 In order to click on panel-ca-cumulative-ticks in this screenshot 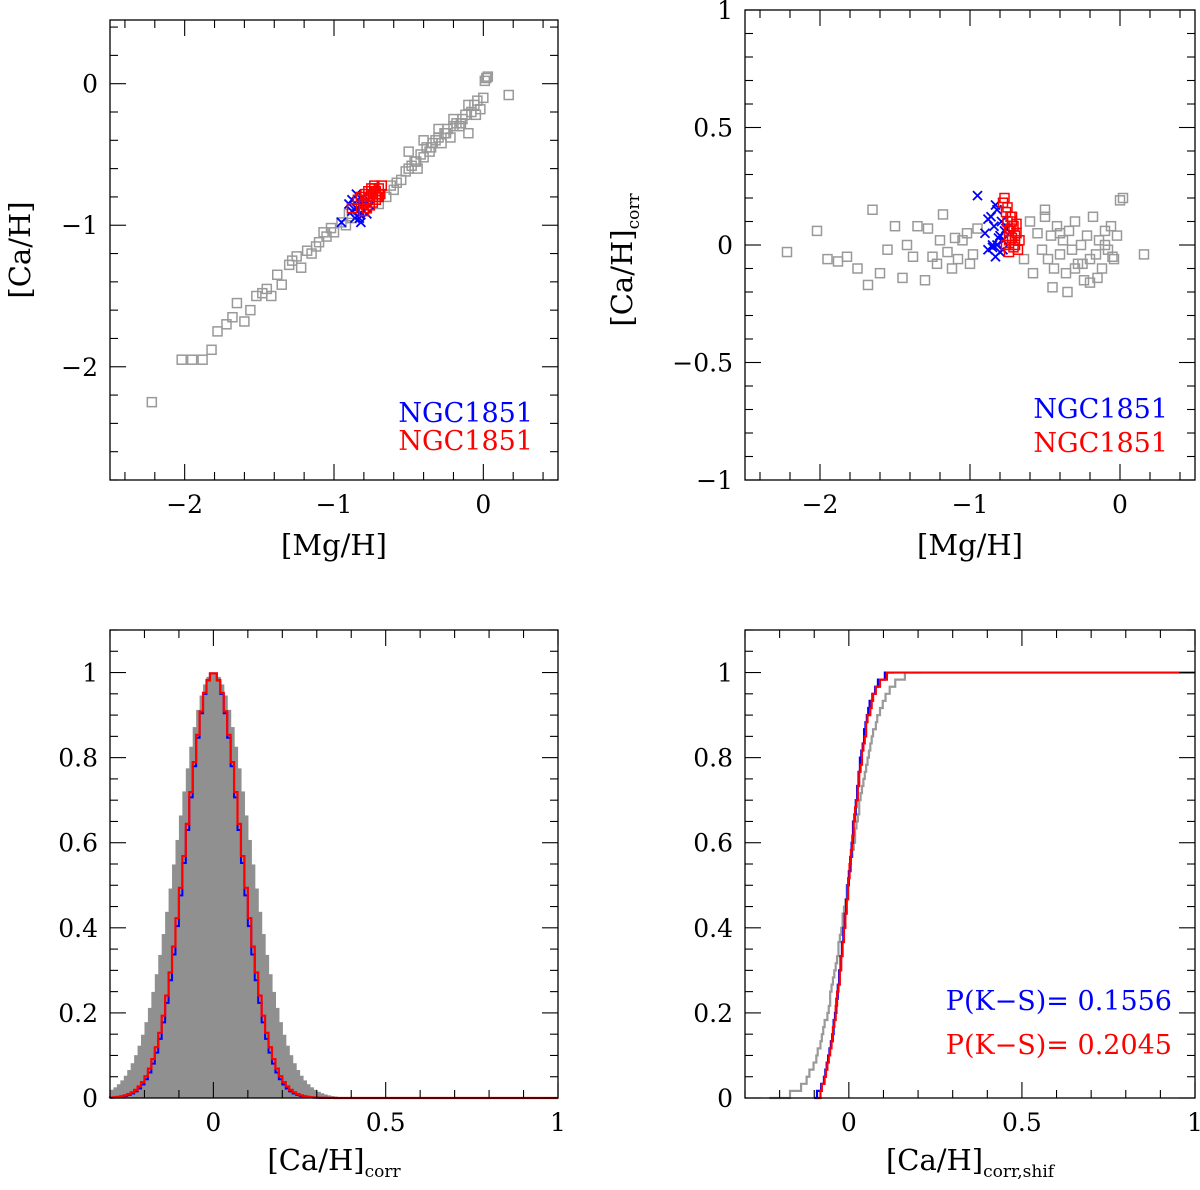, I will do `click(970, 864)`.